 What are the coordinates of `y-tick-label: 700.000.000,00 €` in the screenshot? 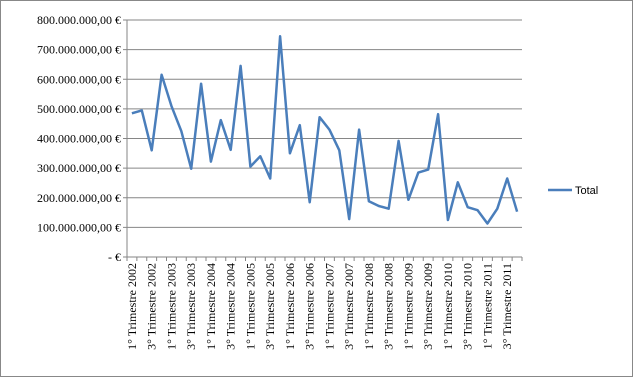 It's located at (79, 50).